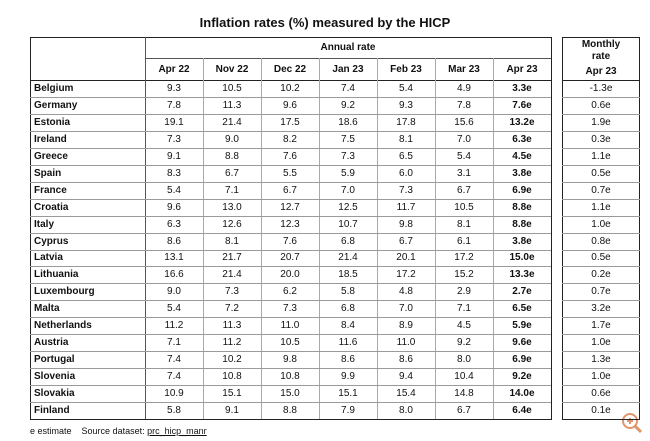 This screenshot has width=650, height=441. I want to click on annual-value: 11.3, so click(232, 105).